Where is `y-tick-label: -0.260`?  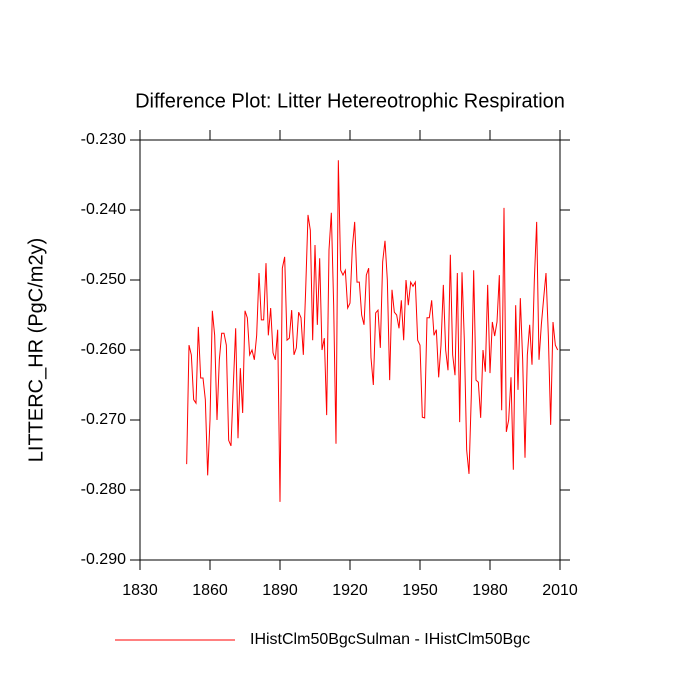
y-tick-label: -0.260 is located at coordinates (103, 349).